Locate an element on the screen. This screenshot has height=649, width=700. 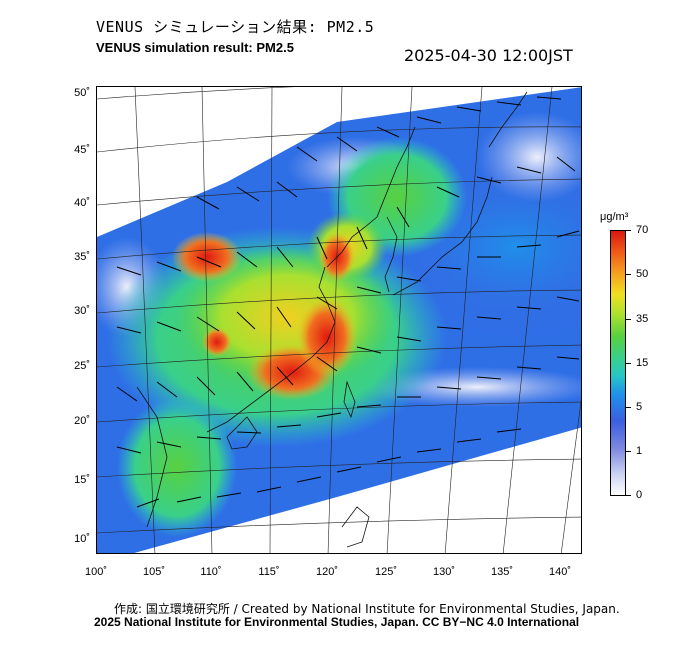
lat-label-35: 35˚ is located at coordinates (82, 257).